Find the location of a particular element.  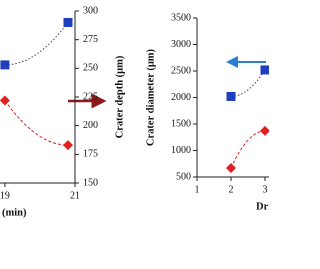

y-tick-label: 275 is located at coordinates (90, 39).